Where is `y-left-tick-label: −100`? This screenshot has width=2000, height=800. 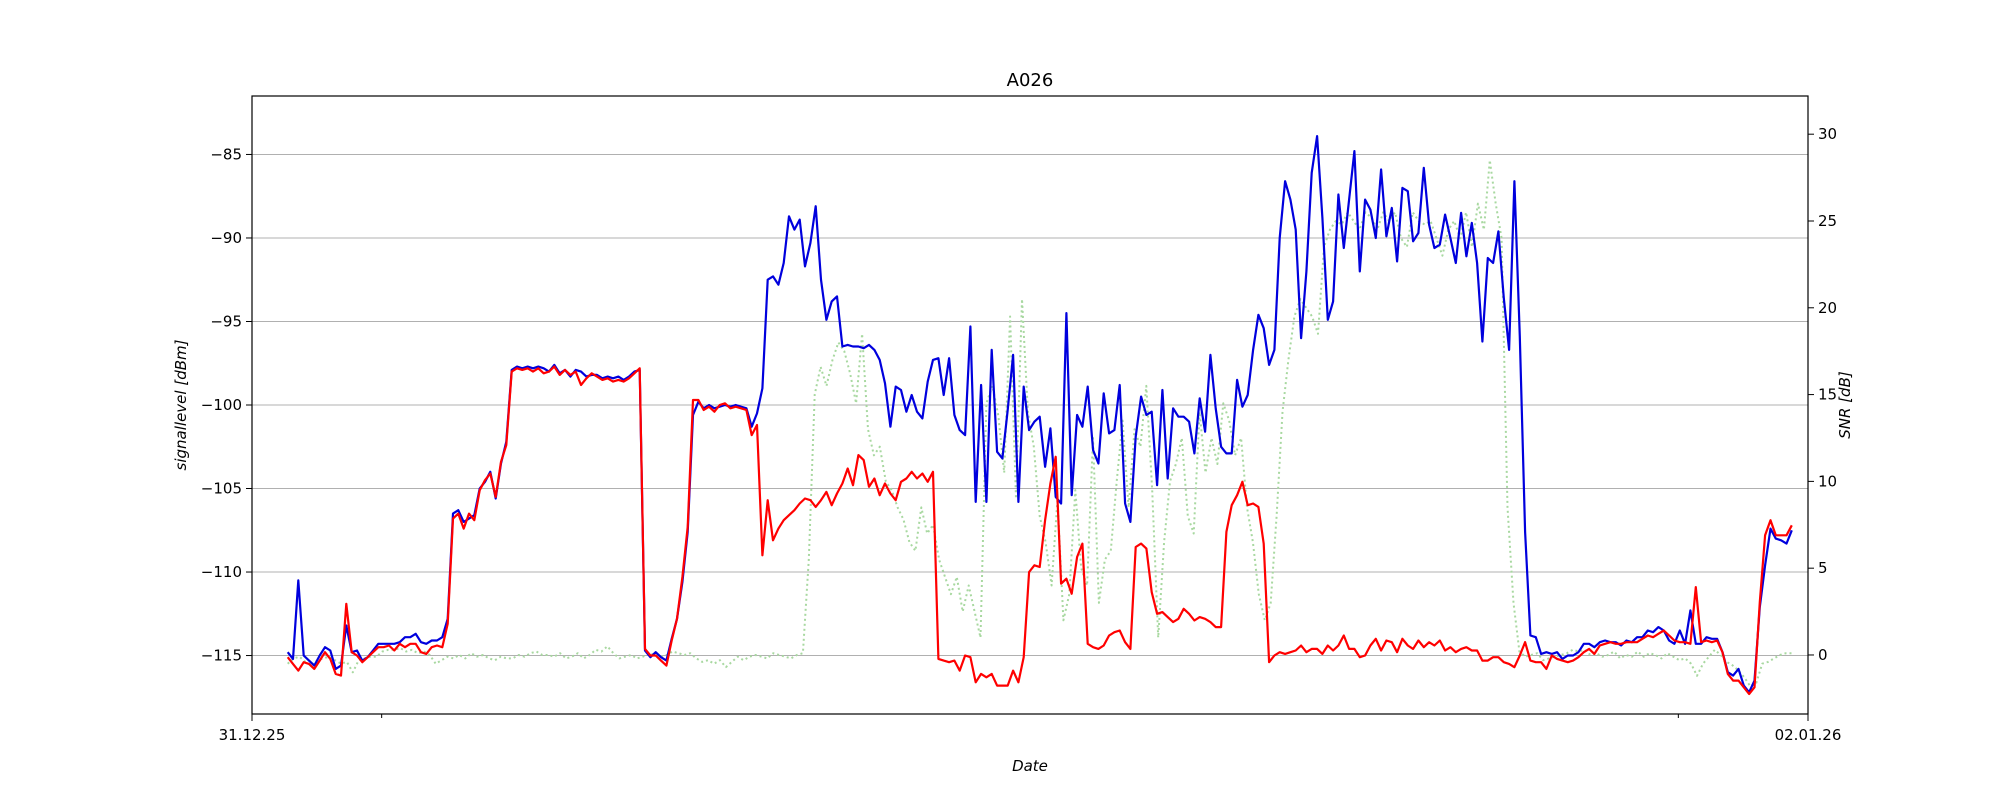 y-left-tick-label: −100 is located at coordinates (221, 405).